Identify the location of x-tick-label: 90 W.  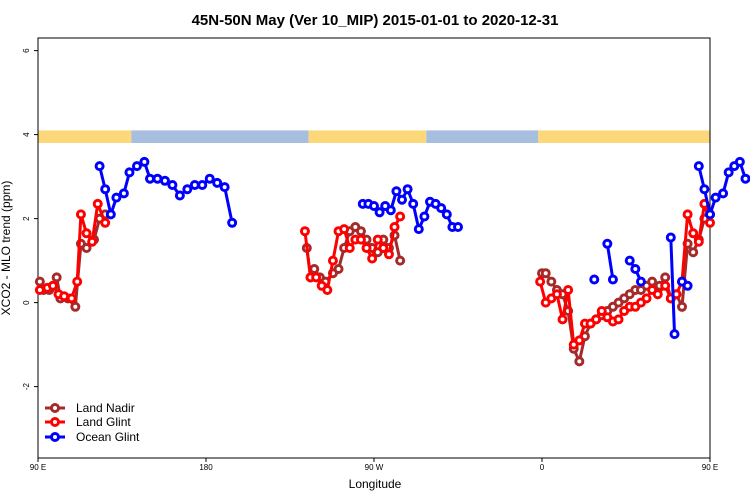
(374, 467).